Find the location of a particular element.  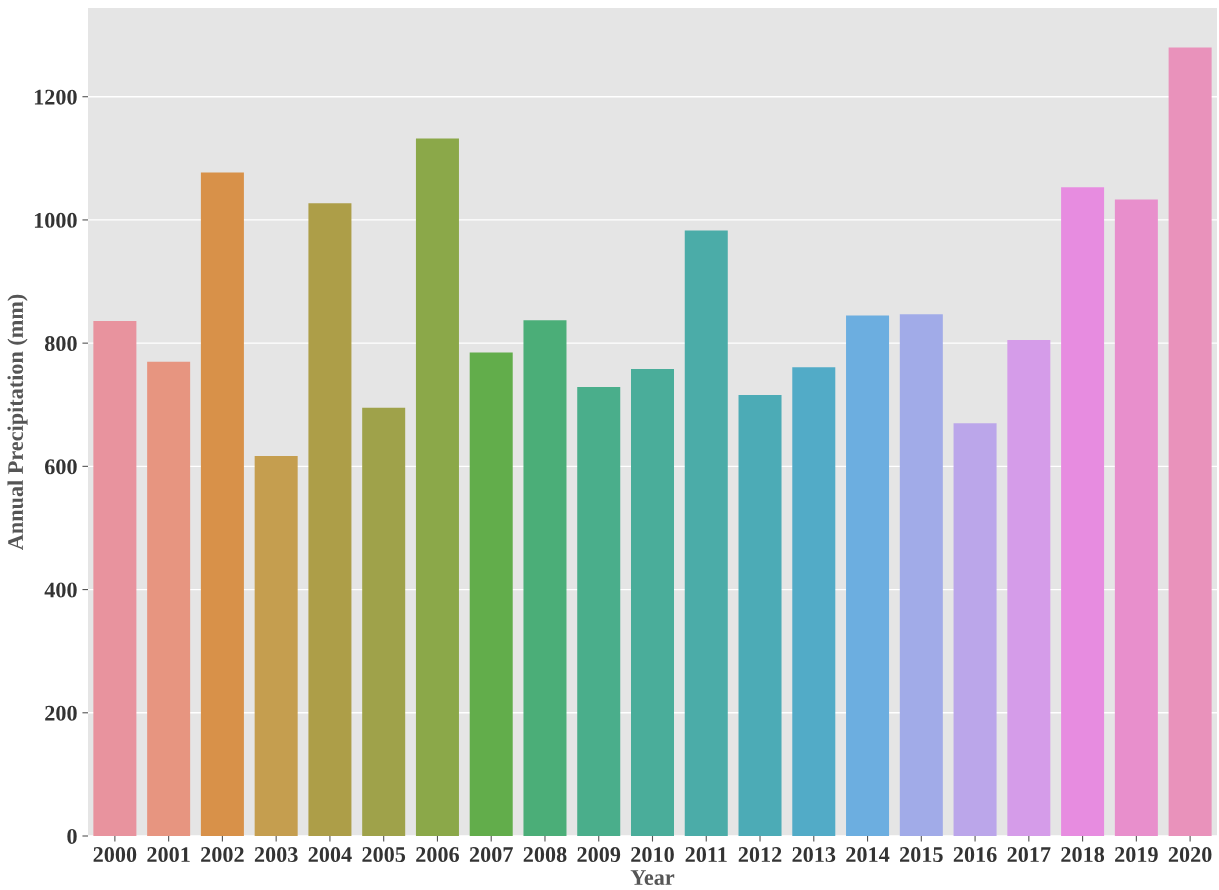

x-tick-label: 2001 is located at coordinates (168, 855).